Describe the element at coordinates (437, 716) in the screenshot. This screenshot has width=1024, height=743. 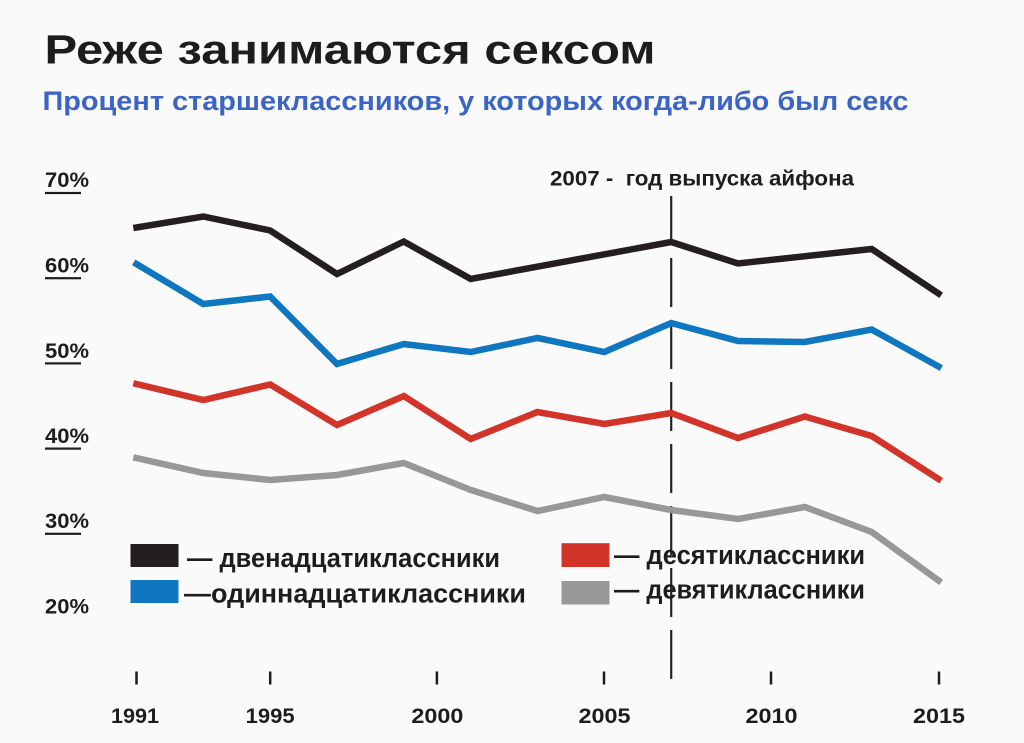
I see `svg-text: 2000` at that location.